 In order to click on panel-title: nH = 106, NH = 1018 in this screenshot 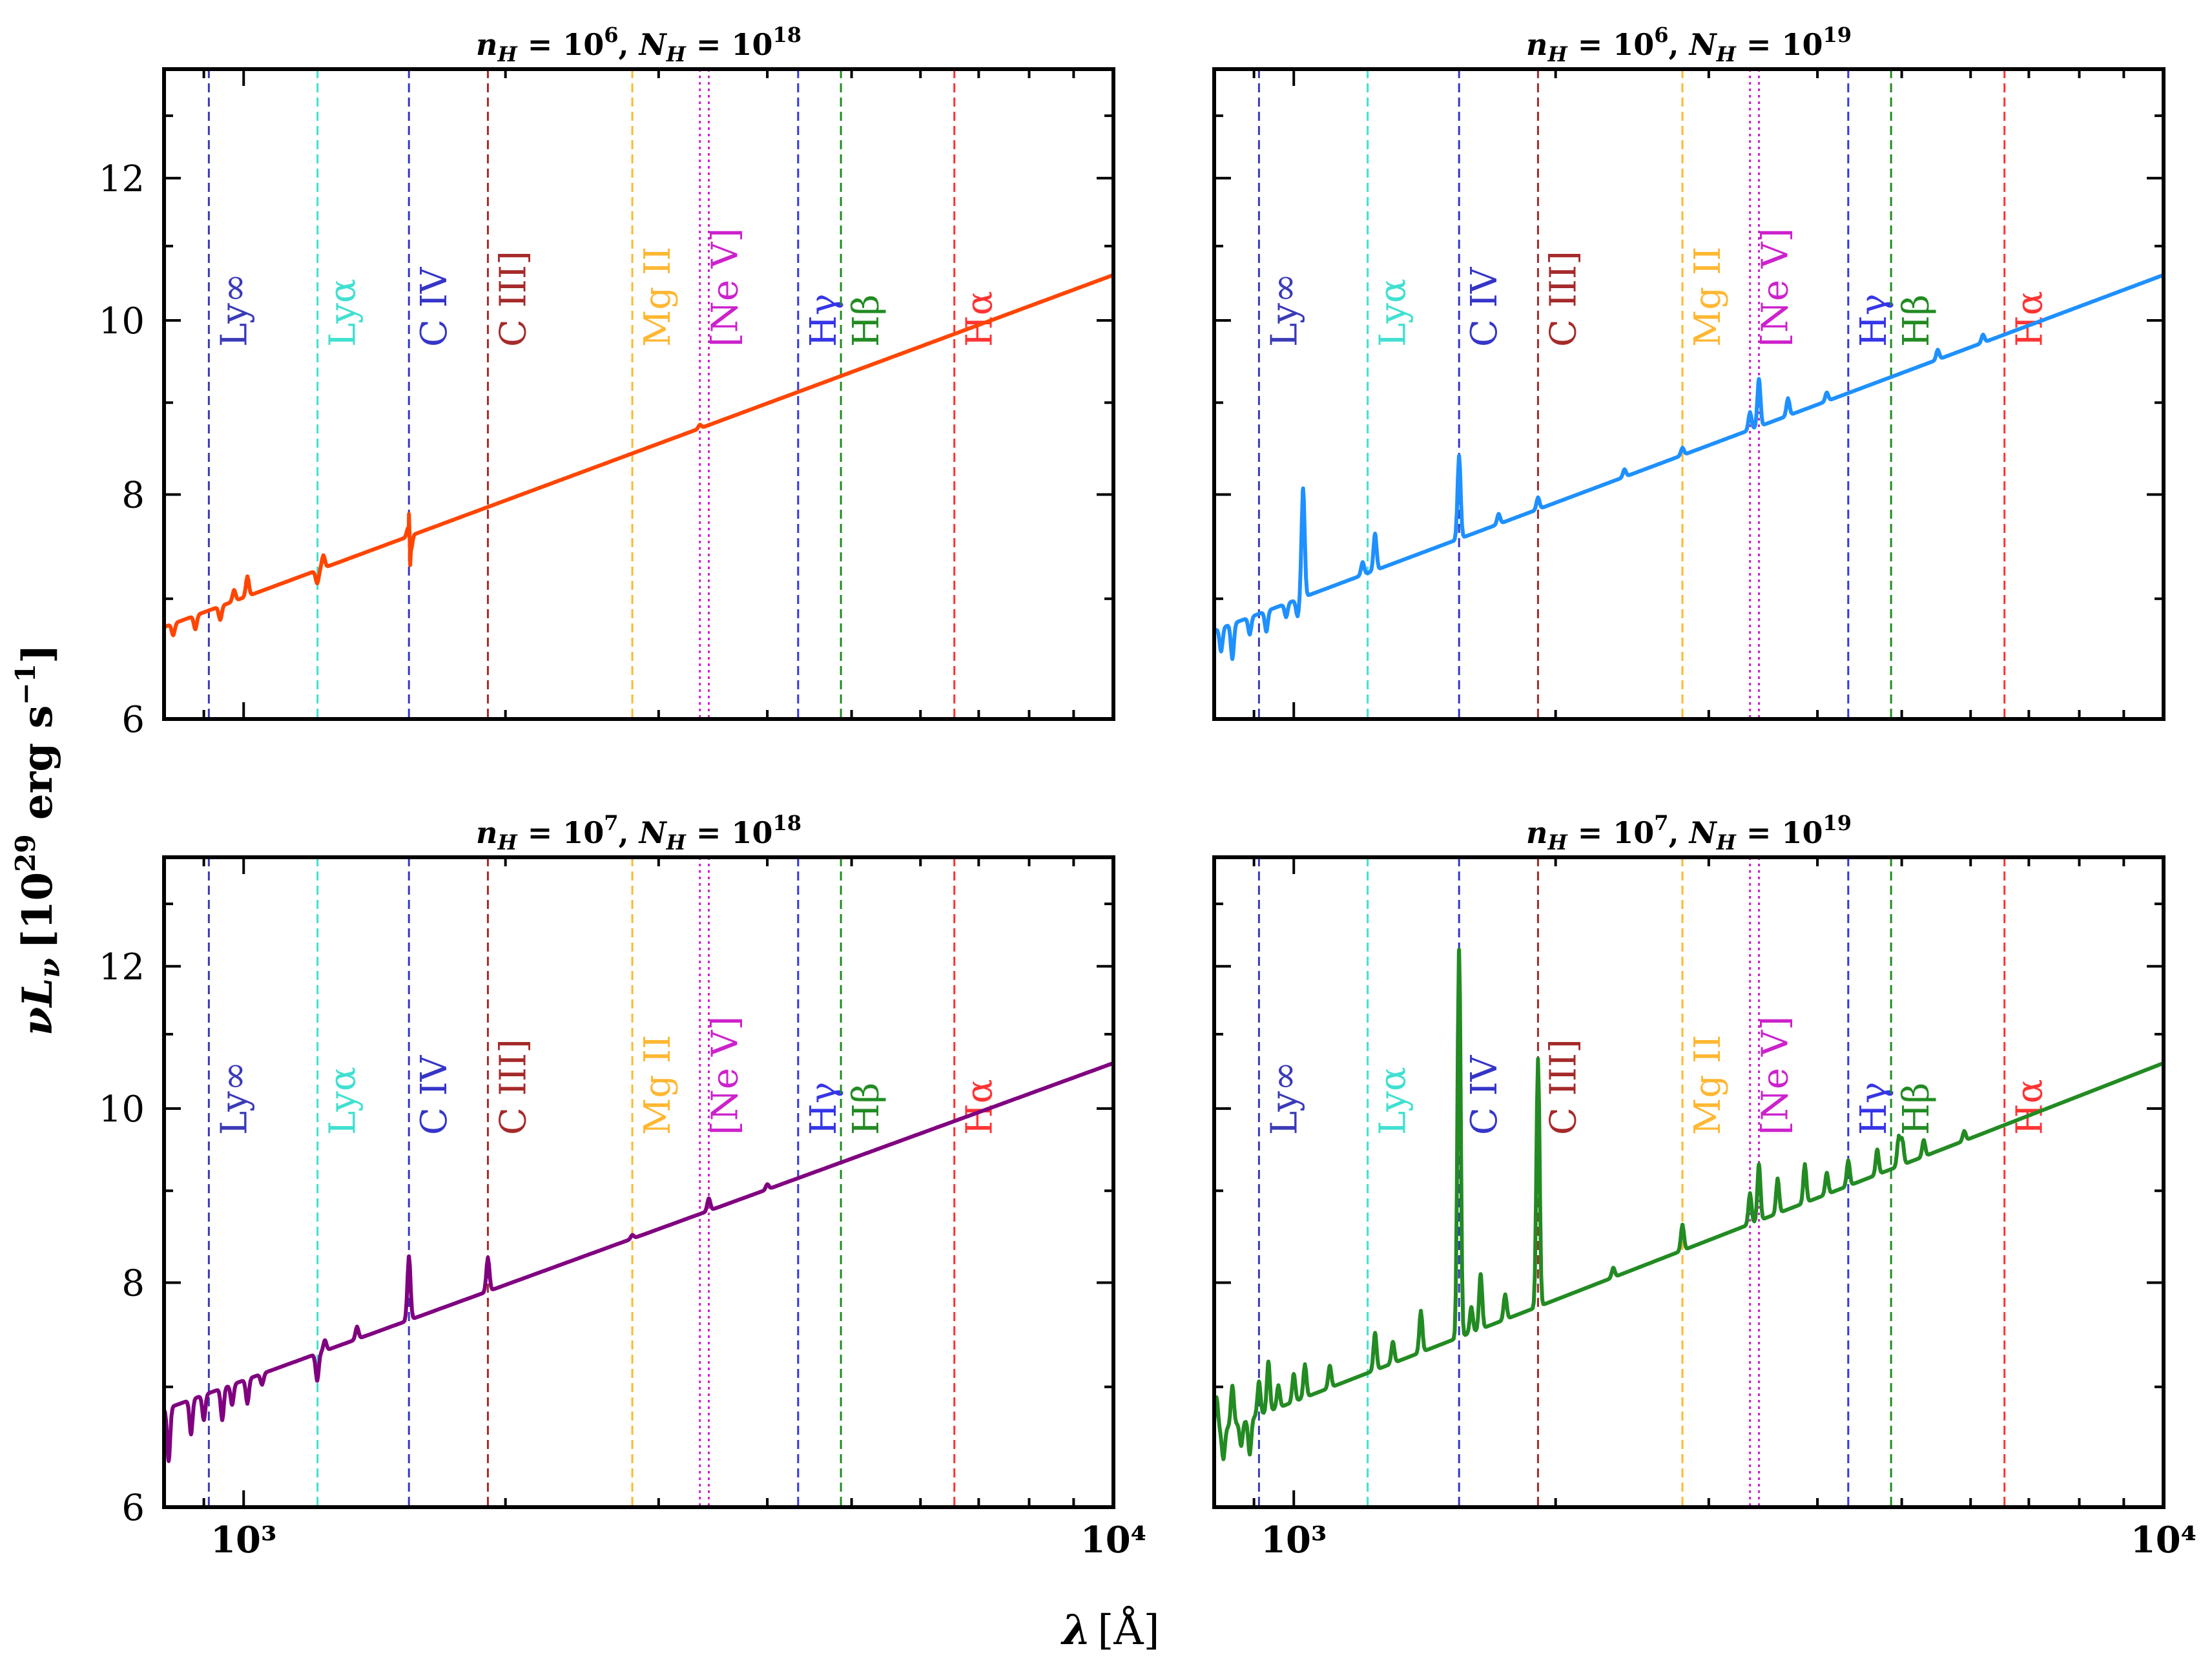, I will do `click(638, 45)`.